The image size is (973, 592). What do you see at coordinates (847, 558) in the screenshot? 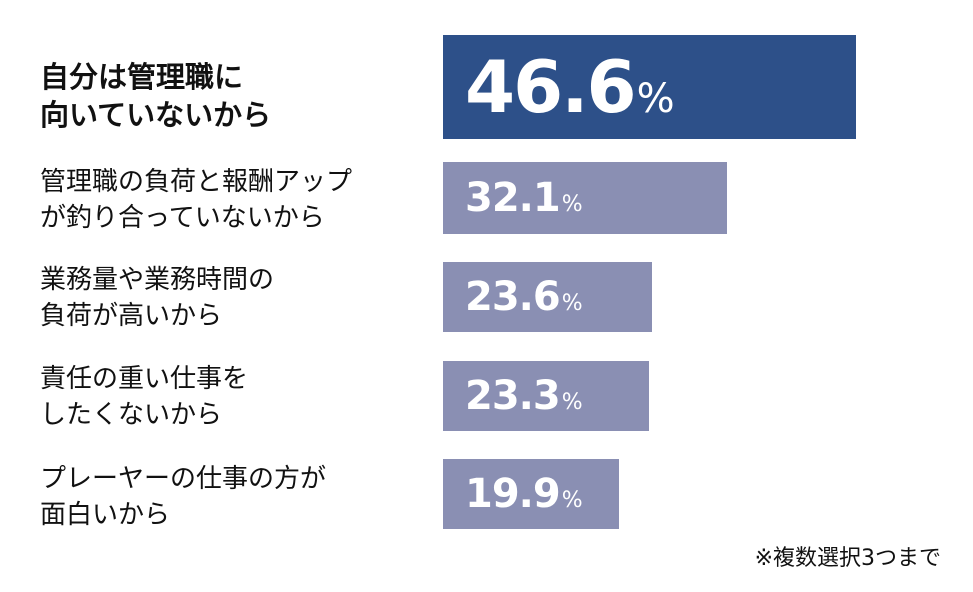
I see `footnote: ※複数選択3つまで` at bounding box center [847, 558].